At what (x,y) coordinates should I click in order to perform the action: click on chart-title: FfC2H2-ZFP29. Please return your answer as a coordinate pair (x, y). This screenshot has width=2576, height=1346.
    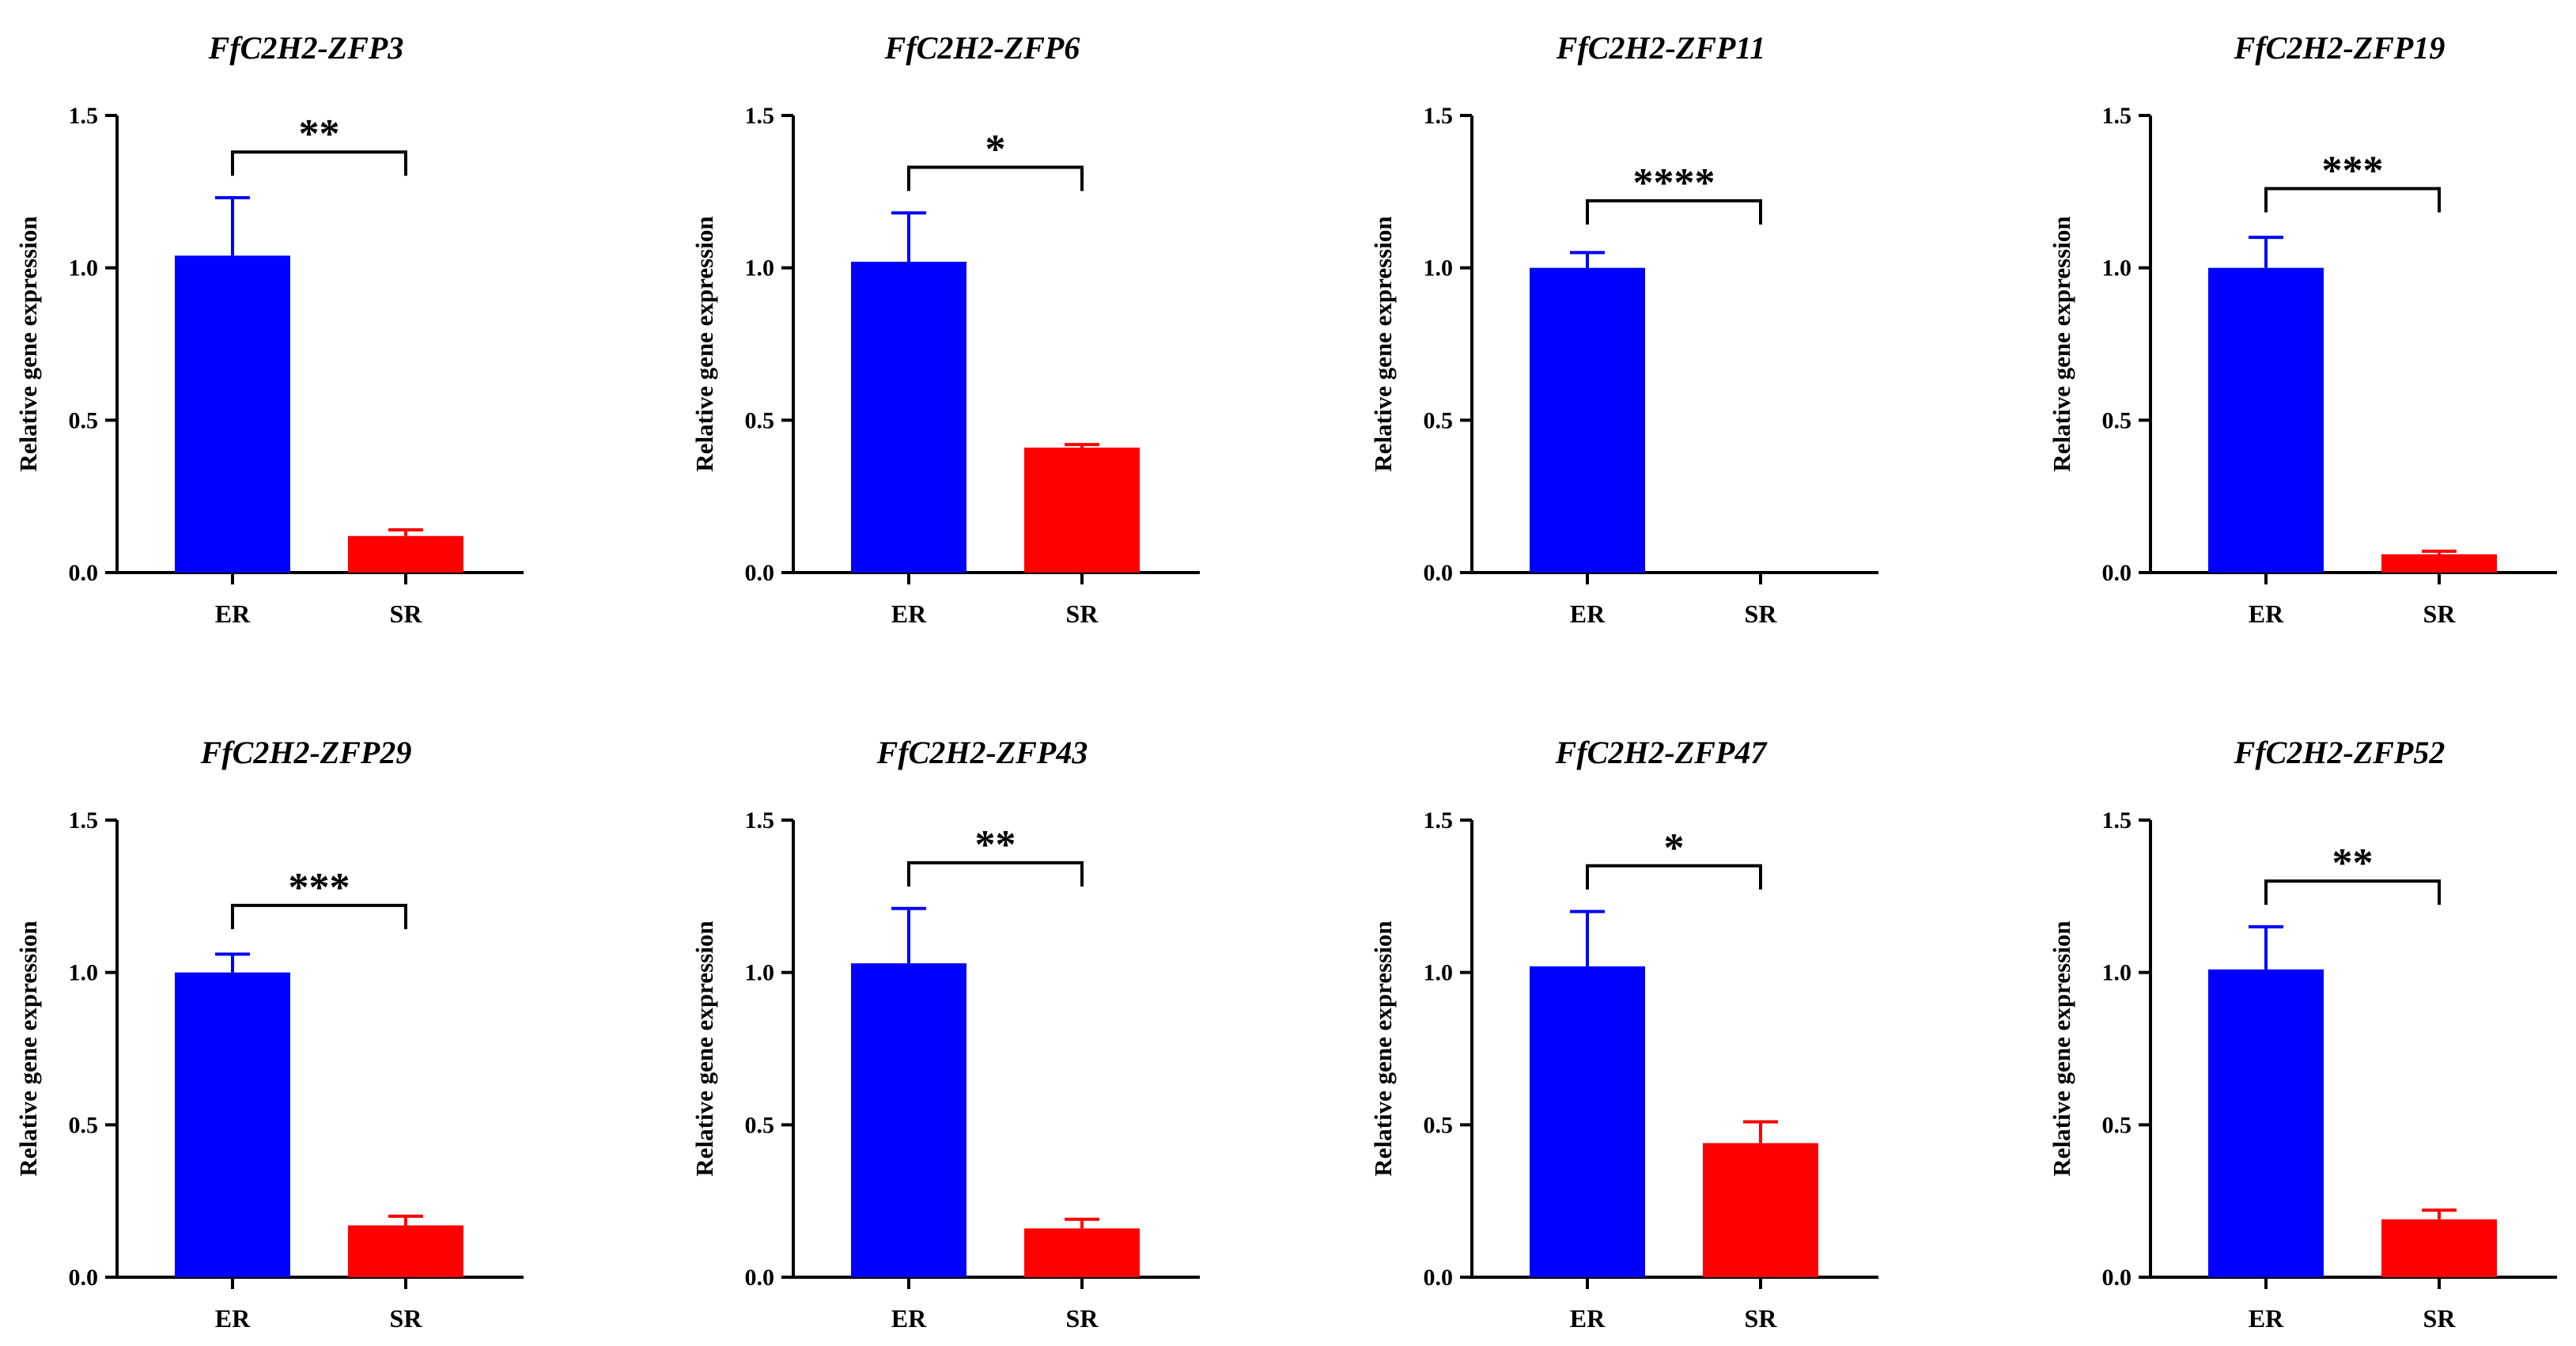
    Looking at the image, I should click on (306, 752).